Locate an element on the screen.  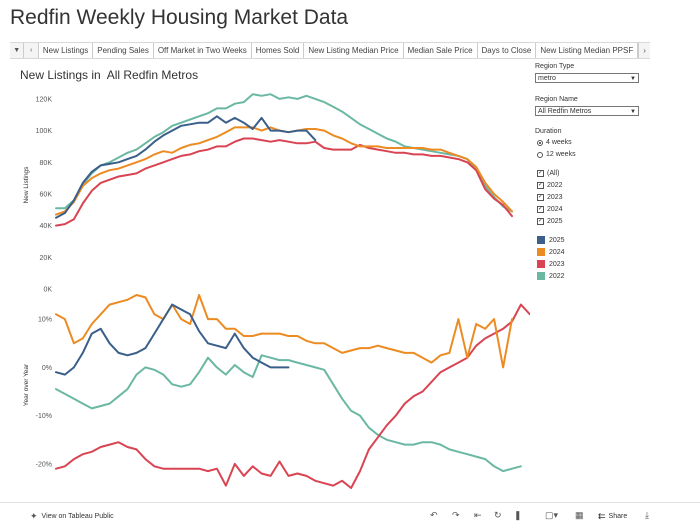
series-line-2023 is located at coordinates (284, 182).